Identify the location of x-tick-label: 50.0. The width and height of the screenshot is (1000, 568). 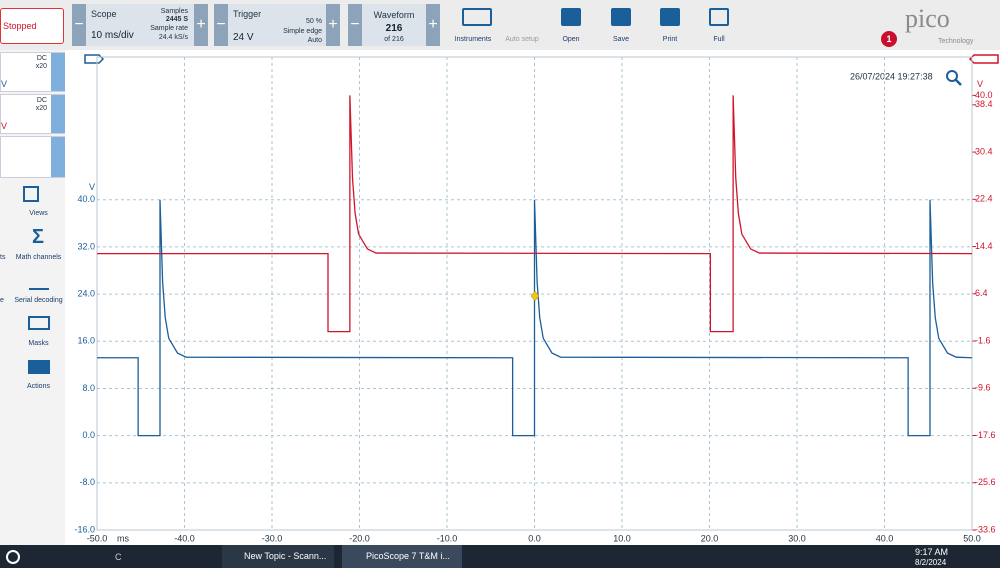
(972, 538).